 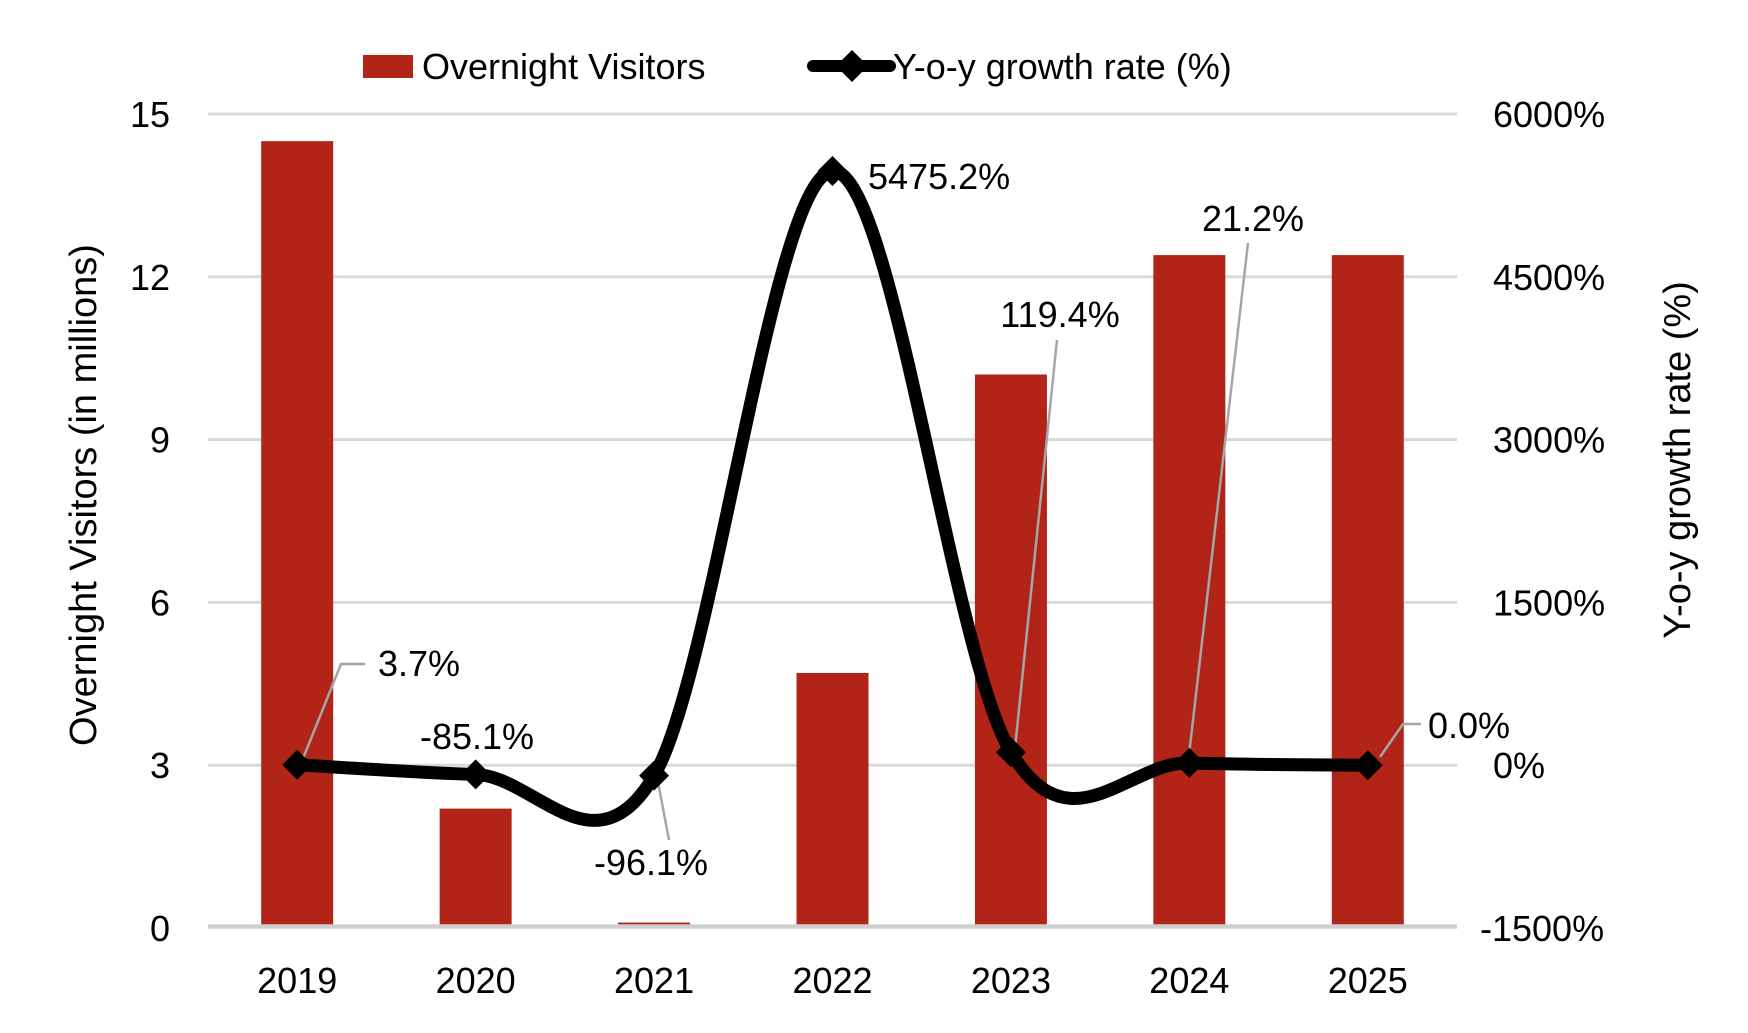 What do you see at coordinates (663, 811) in the screenshot?
I see `leader-line-2021` at bounding box center [663, 811].